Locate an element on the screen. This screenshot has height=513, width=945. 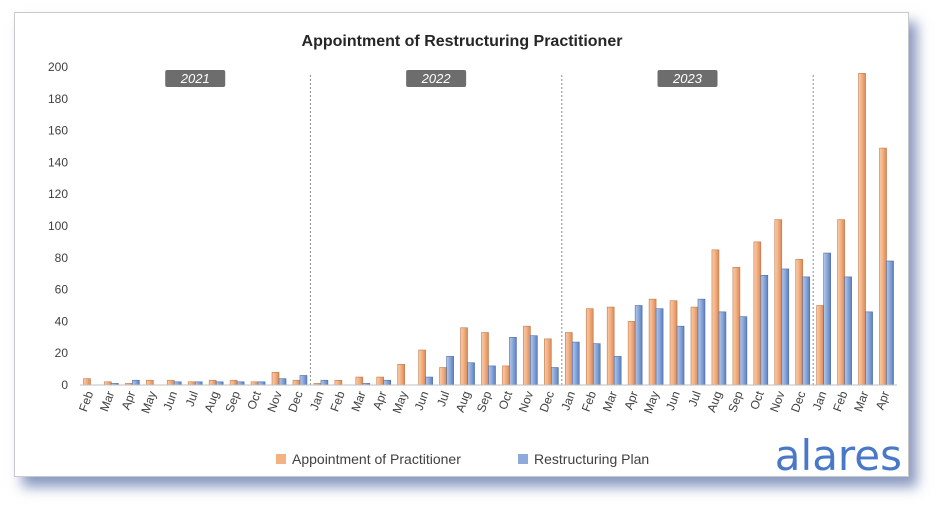
y-tick-label: 100 is located at coordinates (58, 226).